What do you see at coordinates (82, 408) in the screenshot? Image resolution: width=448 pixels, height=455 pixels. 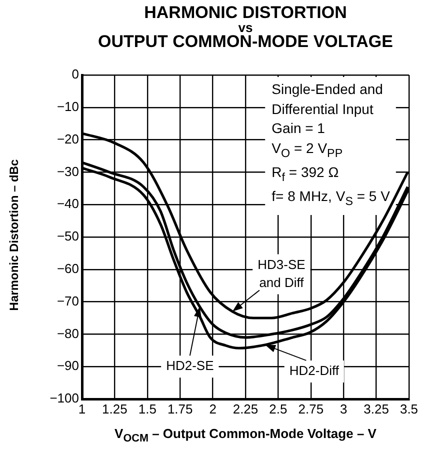 I see `x-tick-label: 1` at bounding box center [82, 408].